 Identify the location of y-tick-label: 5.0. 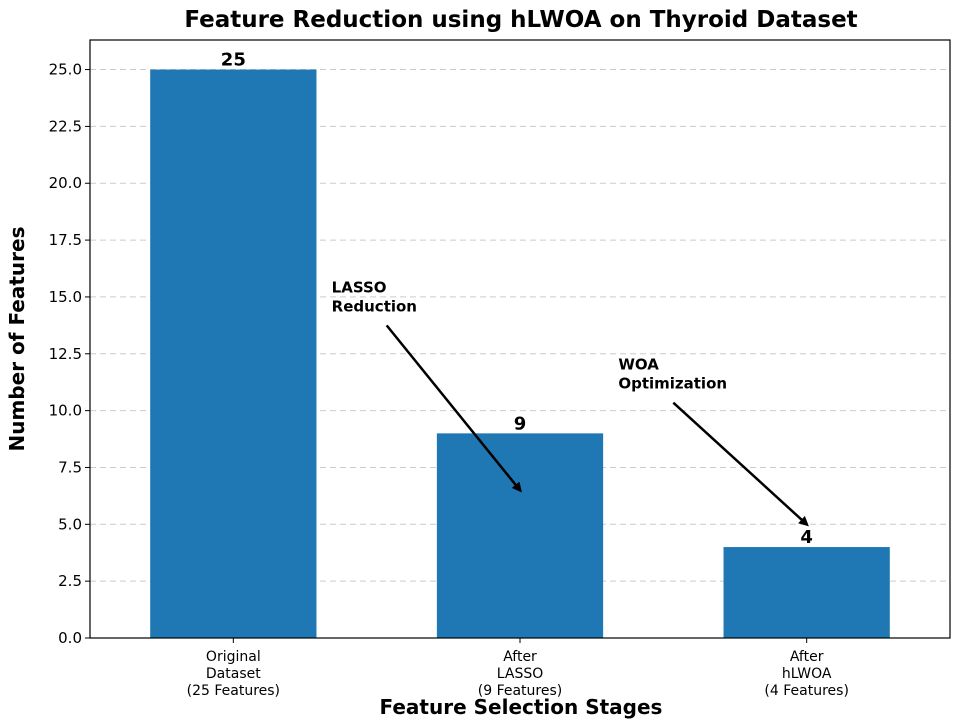
(70, 524).